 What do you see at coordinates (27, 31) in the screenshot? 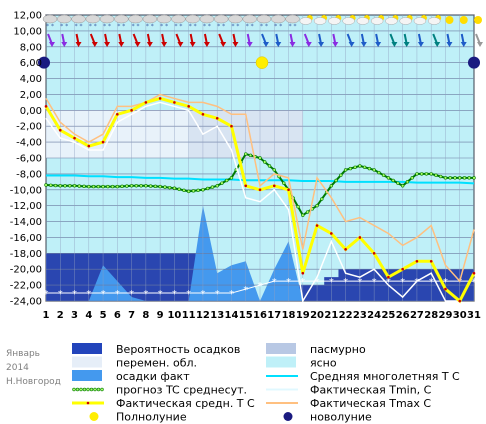
I see `y-tick-label: 10,00` at bounding box center [27, 31].